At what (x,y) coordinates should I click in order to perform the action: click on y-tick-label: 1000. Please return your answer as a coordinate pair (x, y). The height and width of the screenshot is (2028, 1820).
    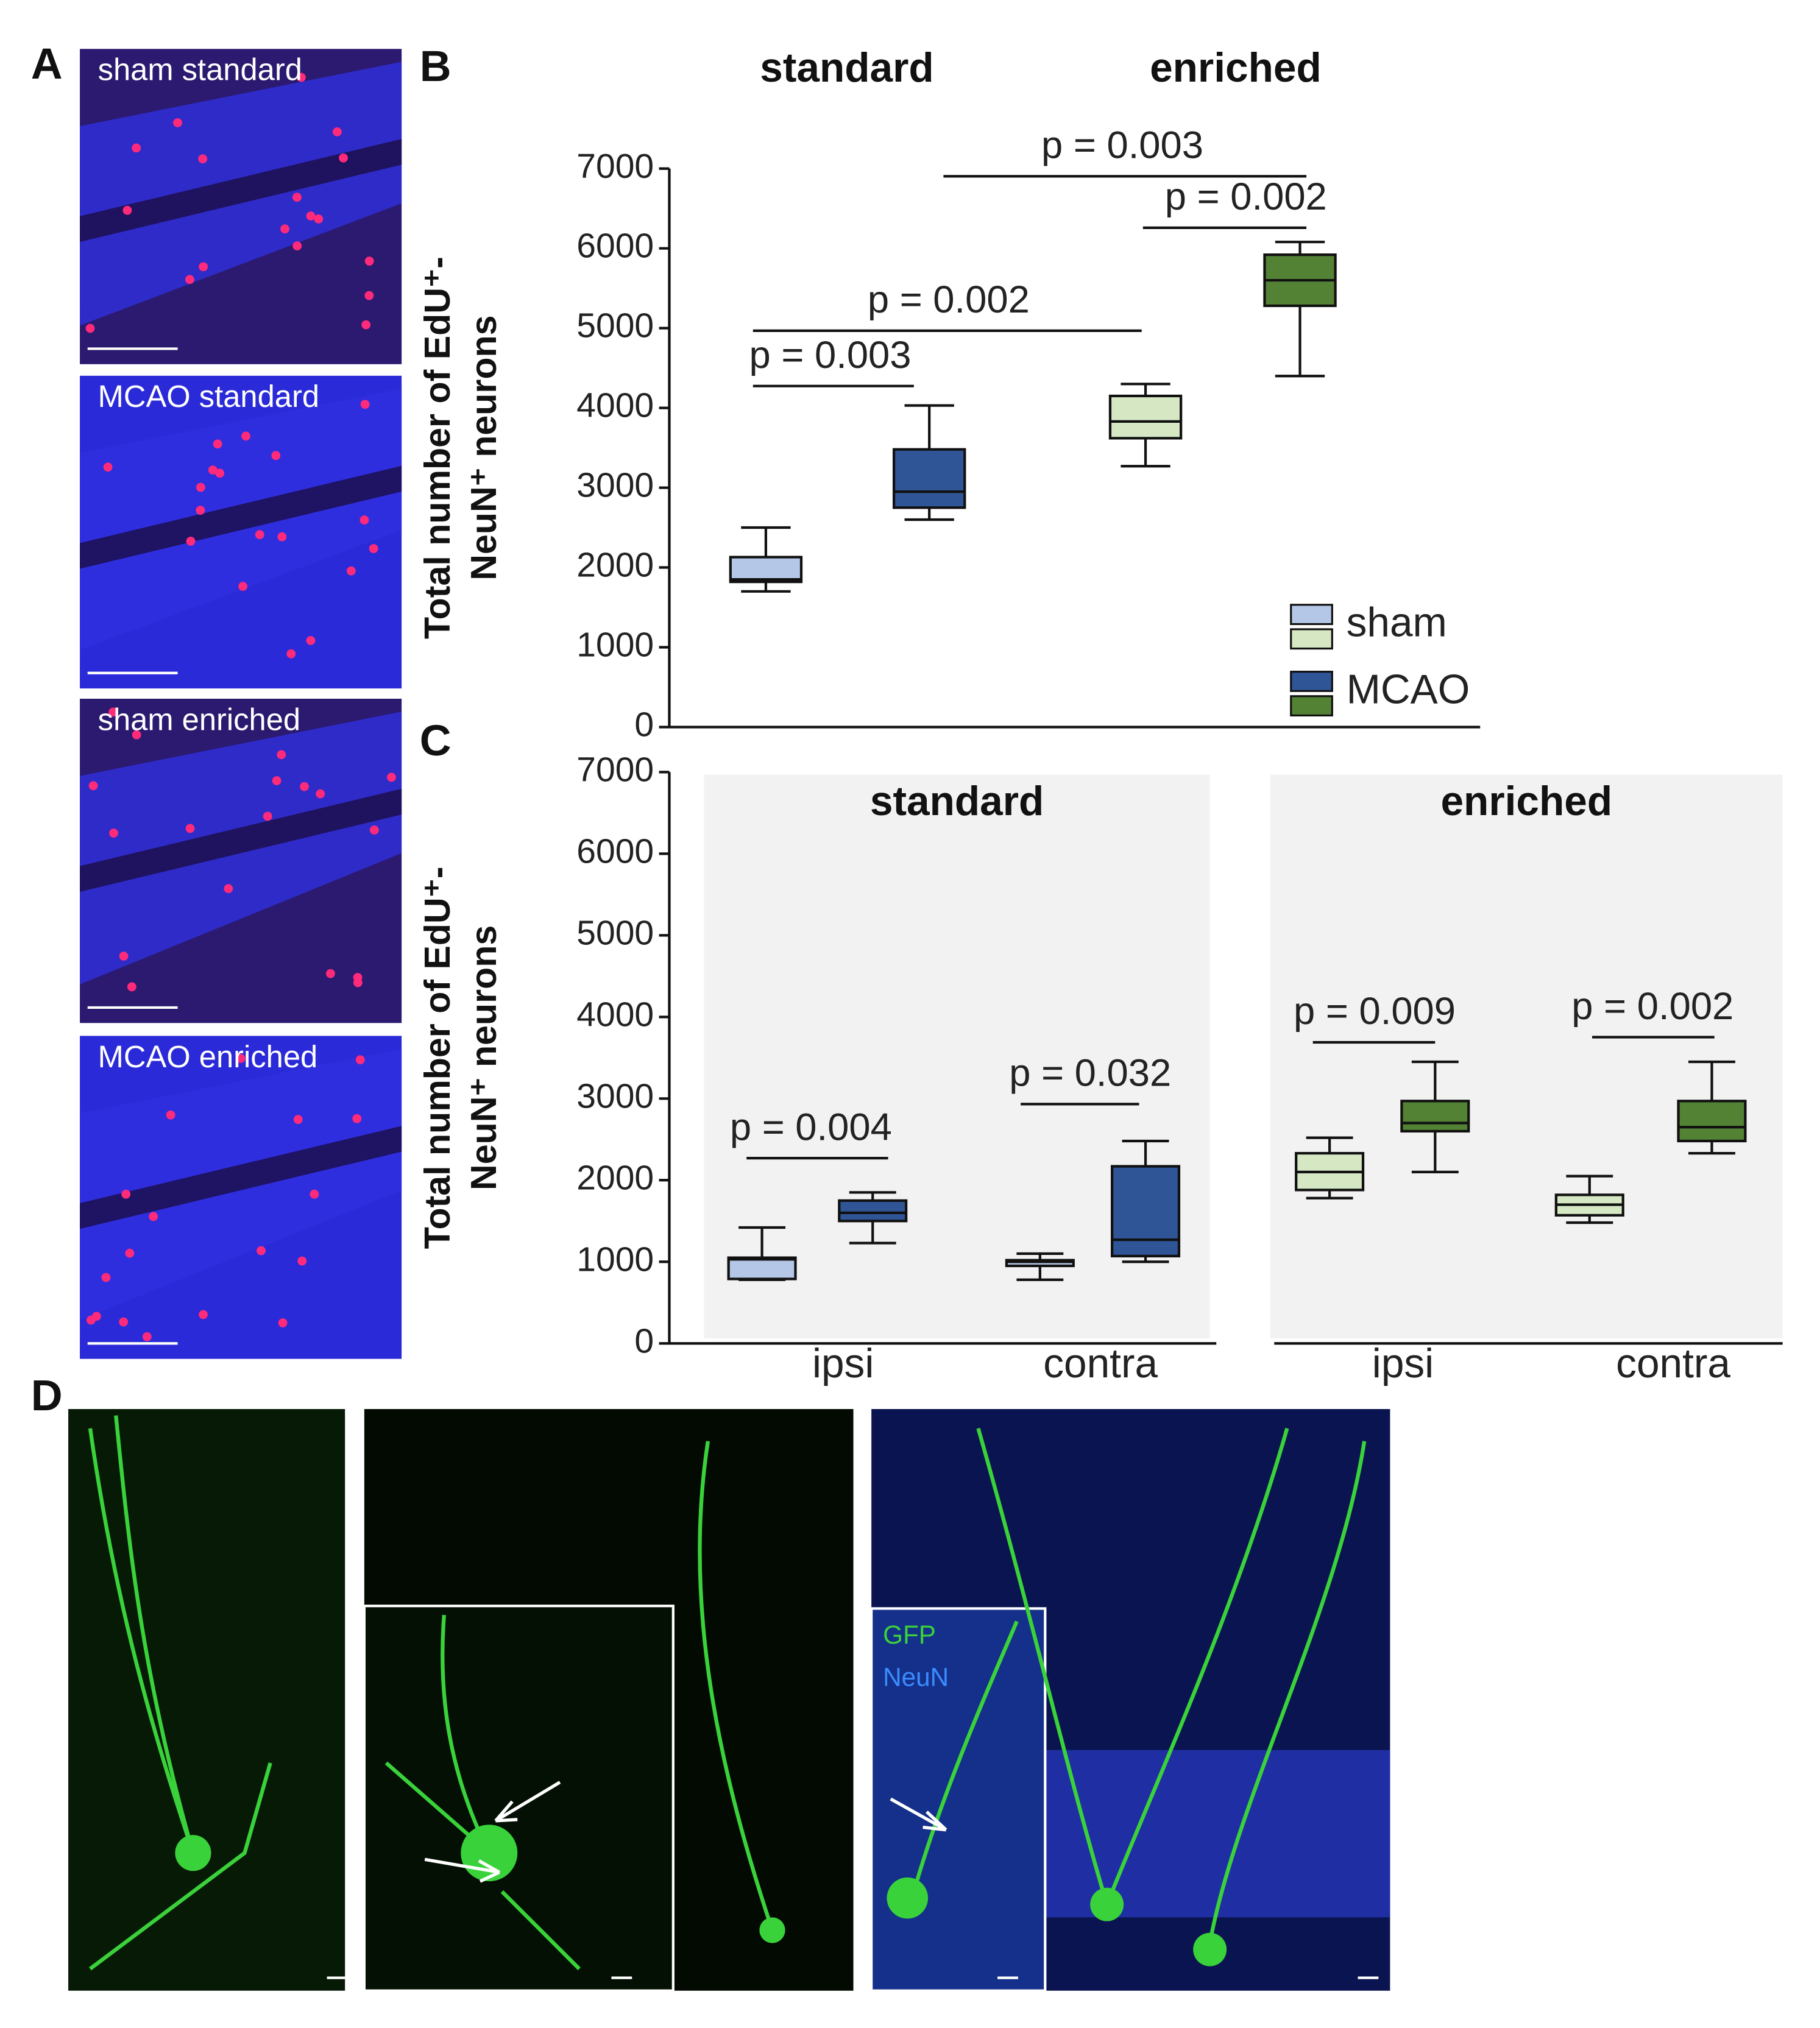
    Looking at the image, I should click on (615, 1259).